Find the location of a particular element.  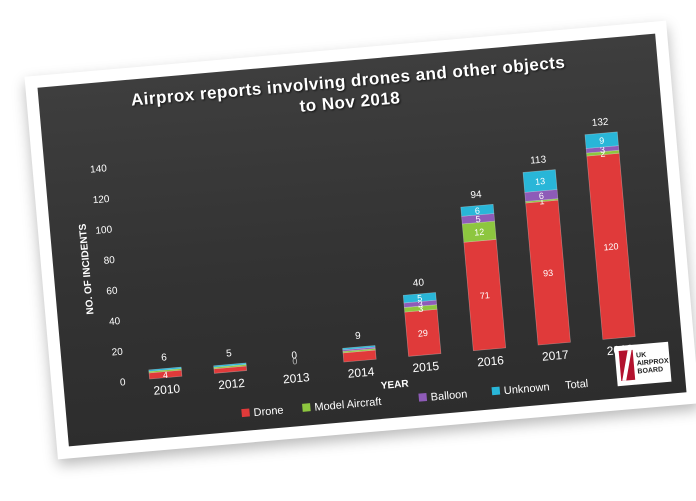

legend-entry: Model Aircraft is located at coordinates (348, 405).